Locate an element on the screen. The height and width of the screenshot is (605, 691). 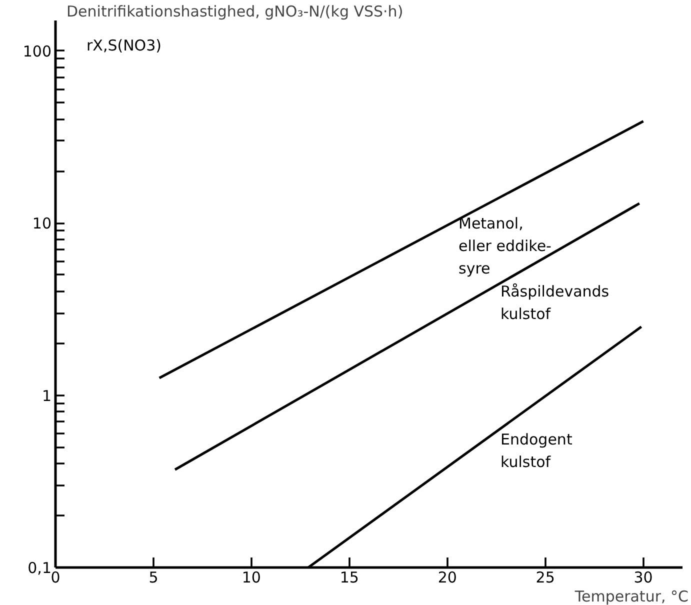
x-tick-label: 5 is located at coordinates (153, 577).